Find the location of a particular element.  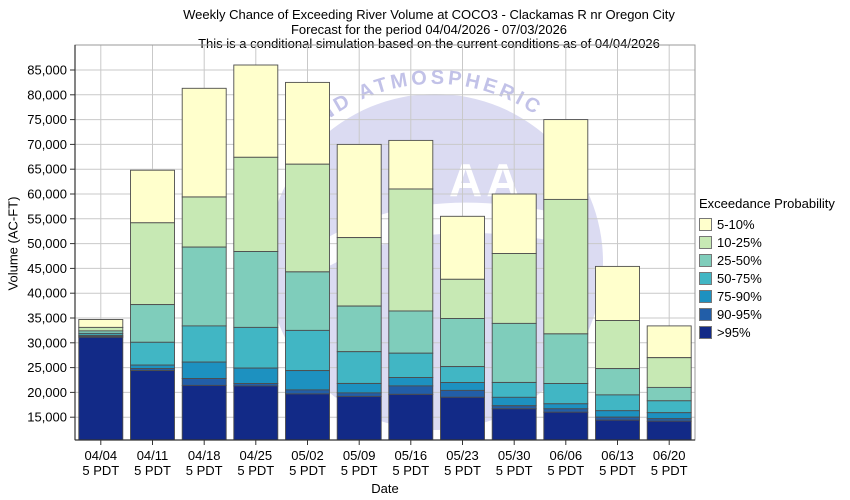

y-tick-label: 65,000 is located at coordinates (47, 169).